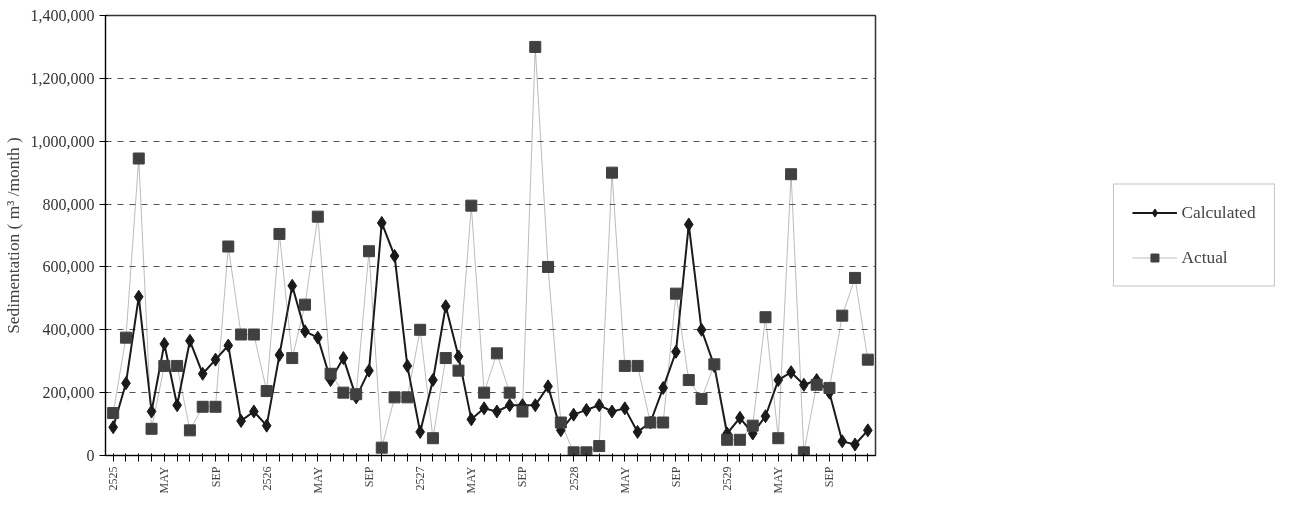  Describe the element at coordinates (266, 478) in the screenshot. I see `x-tick-label: 2526` at that location.